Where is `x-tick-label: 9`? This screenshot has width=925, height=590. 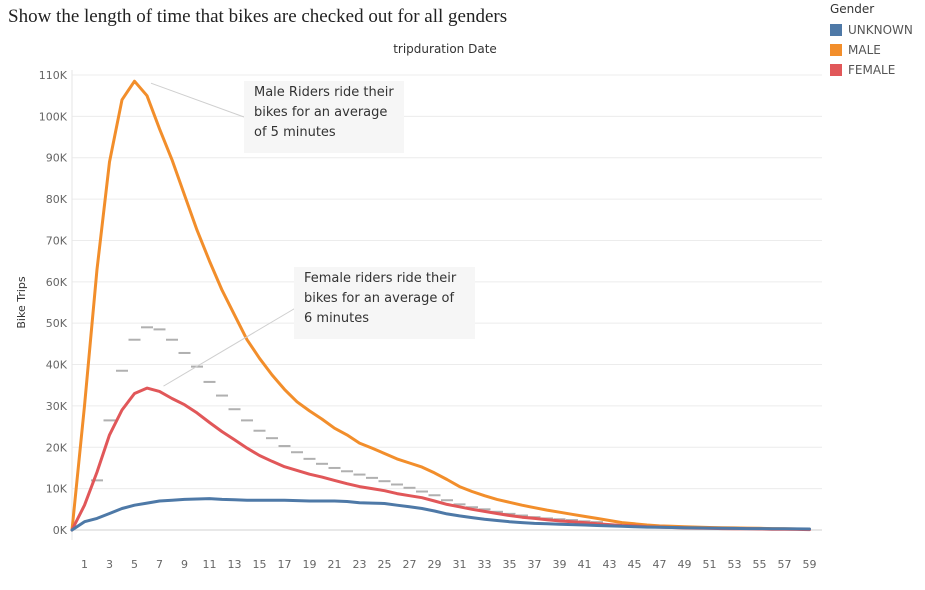 x-tick-label: 9 is located at coordinates (184, 564).